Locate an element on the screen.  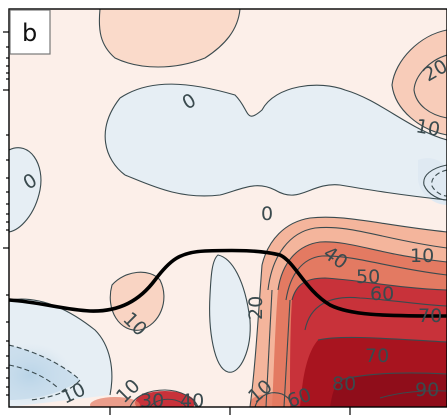
contour-narrow-blue is located at coordinates (230, 313).